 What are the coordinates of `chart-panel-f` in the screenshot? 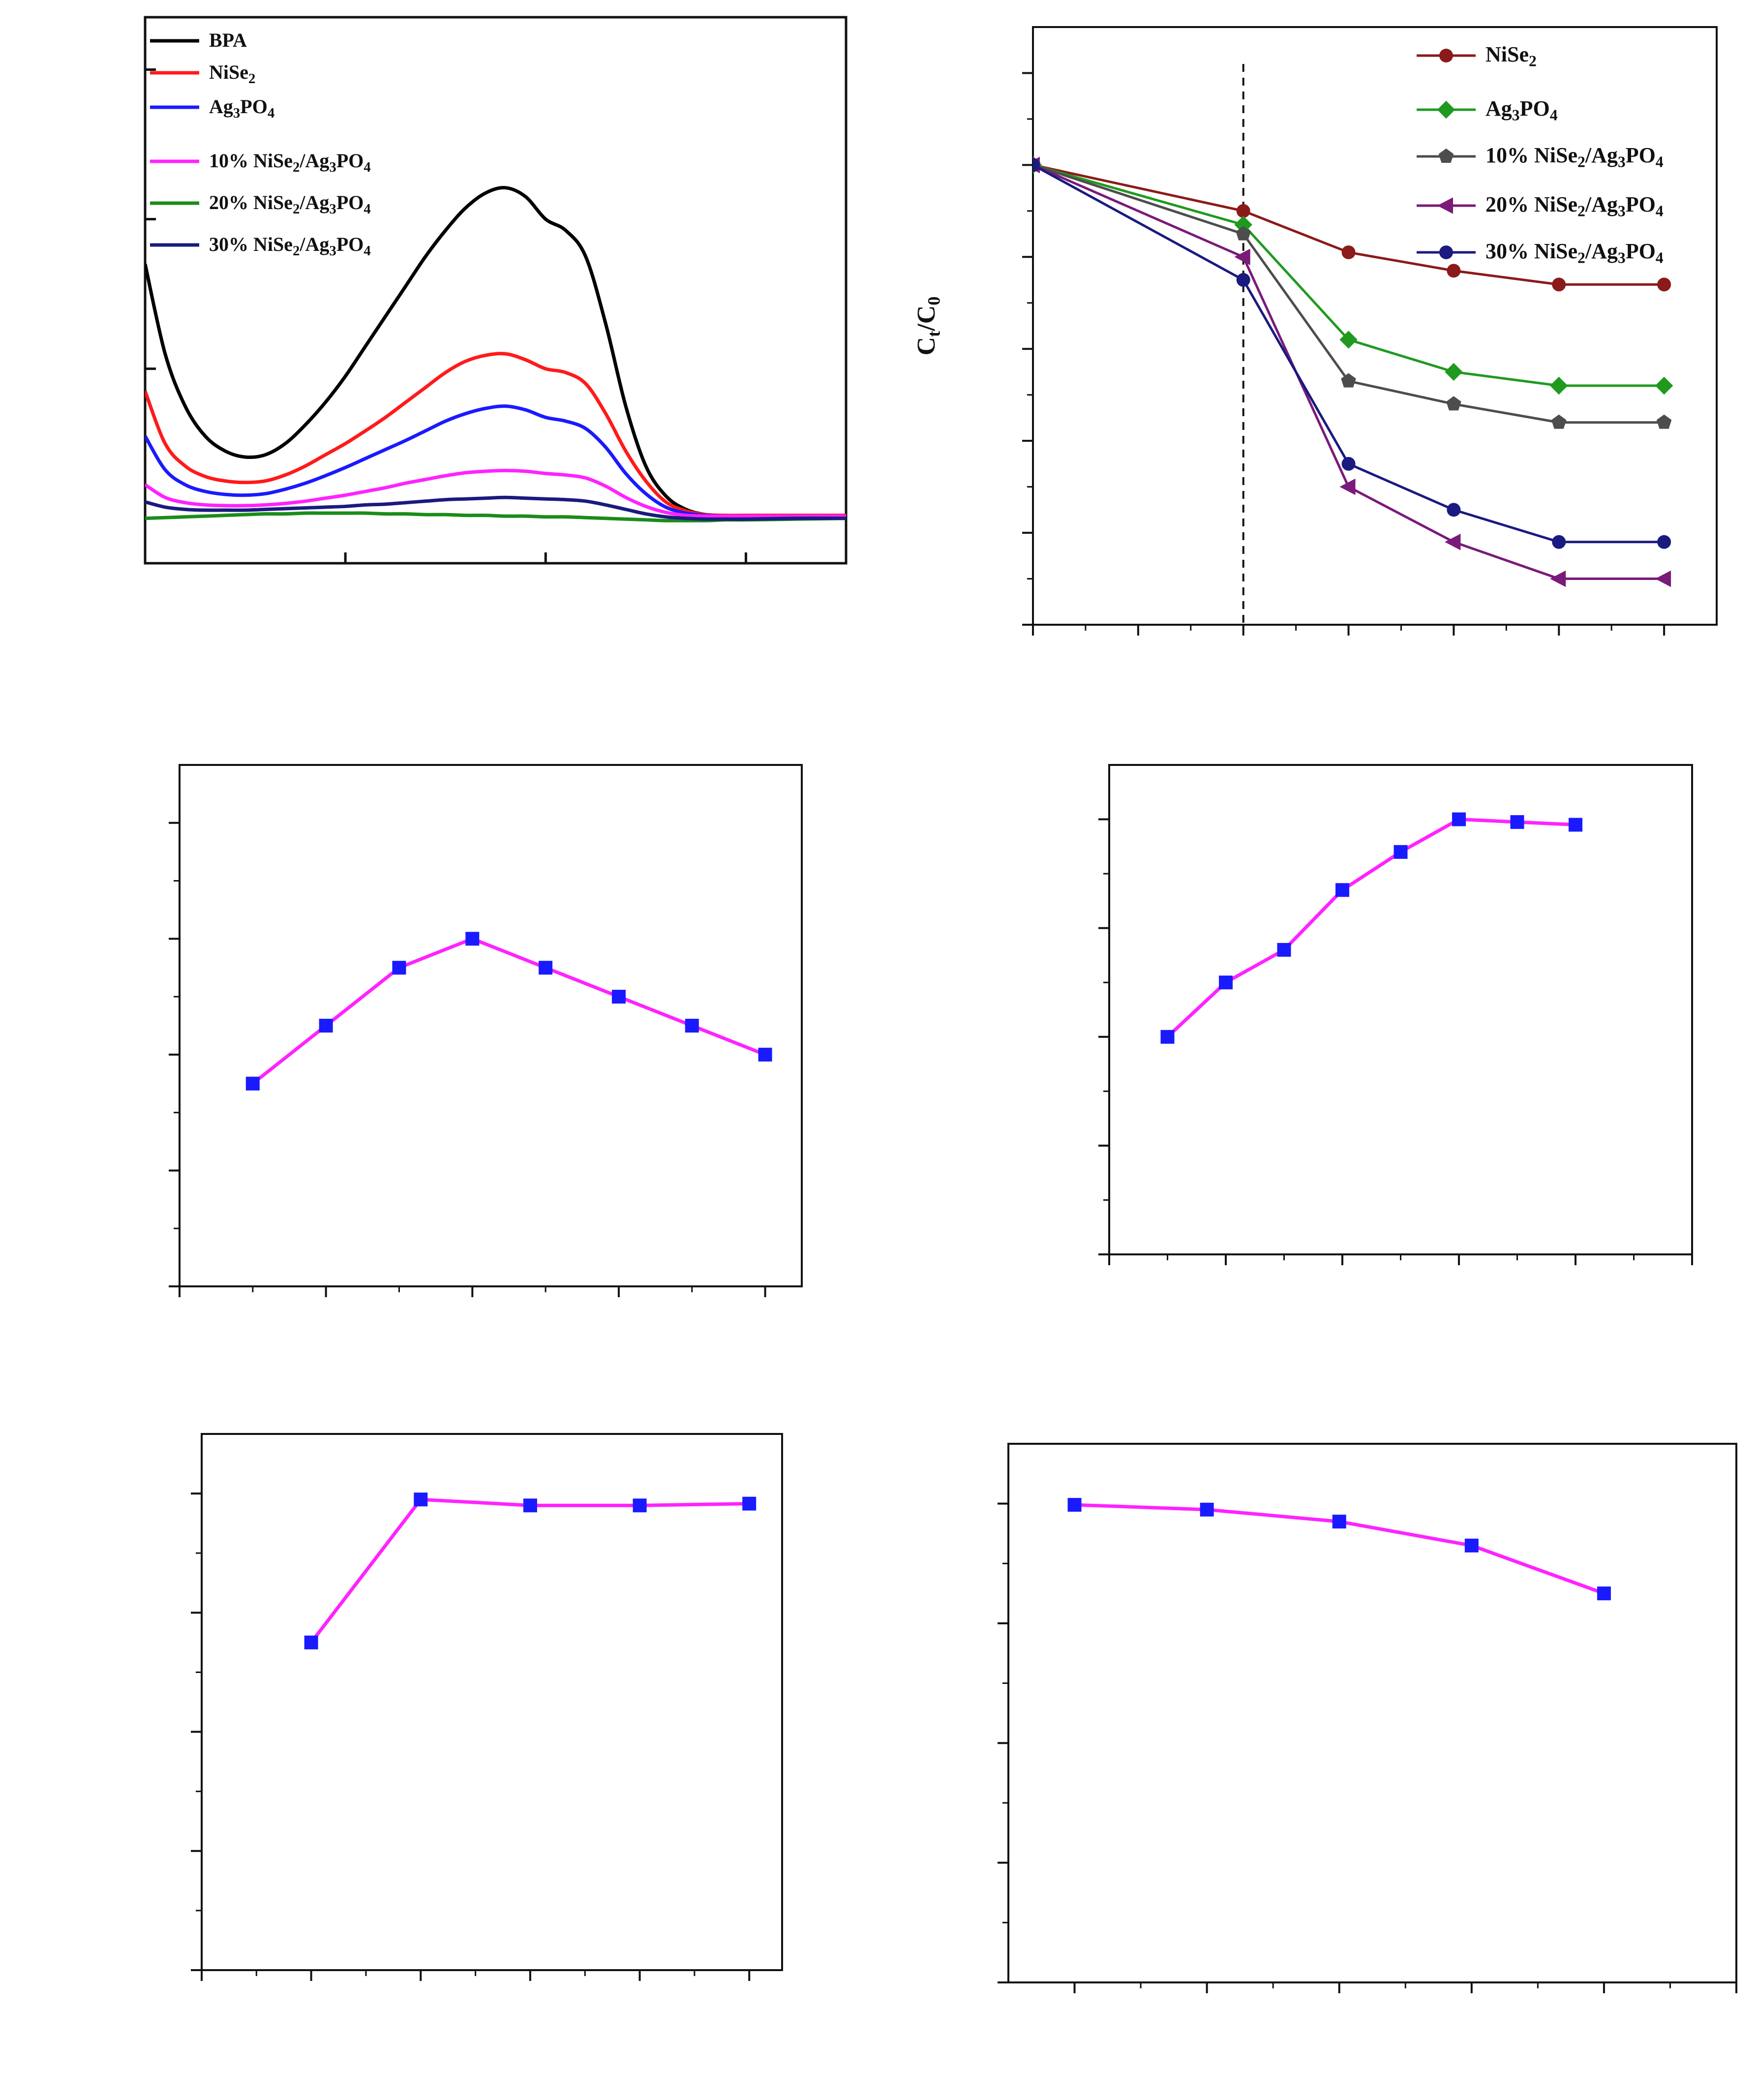 It's located at (1367, 1718).